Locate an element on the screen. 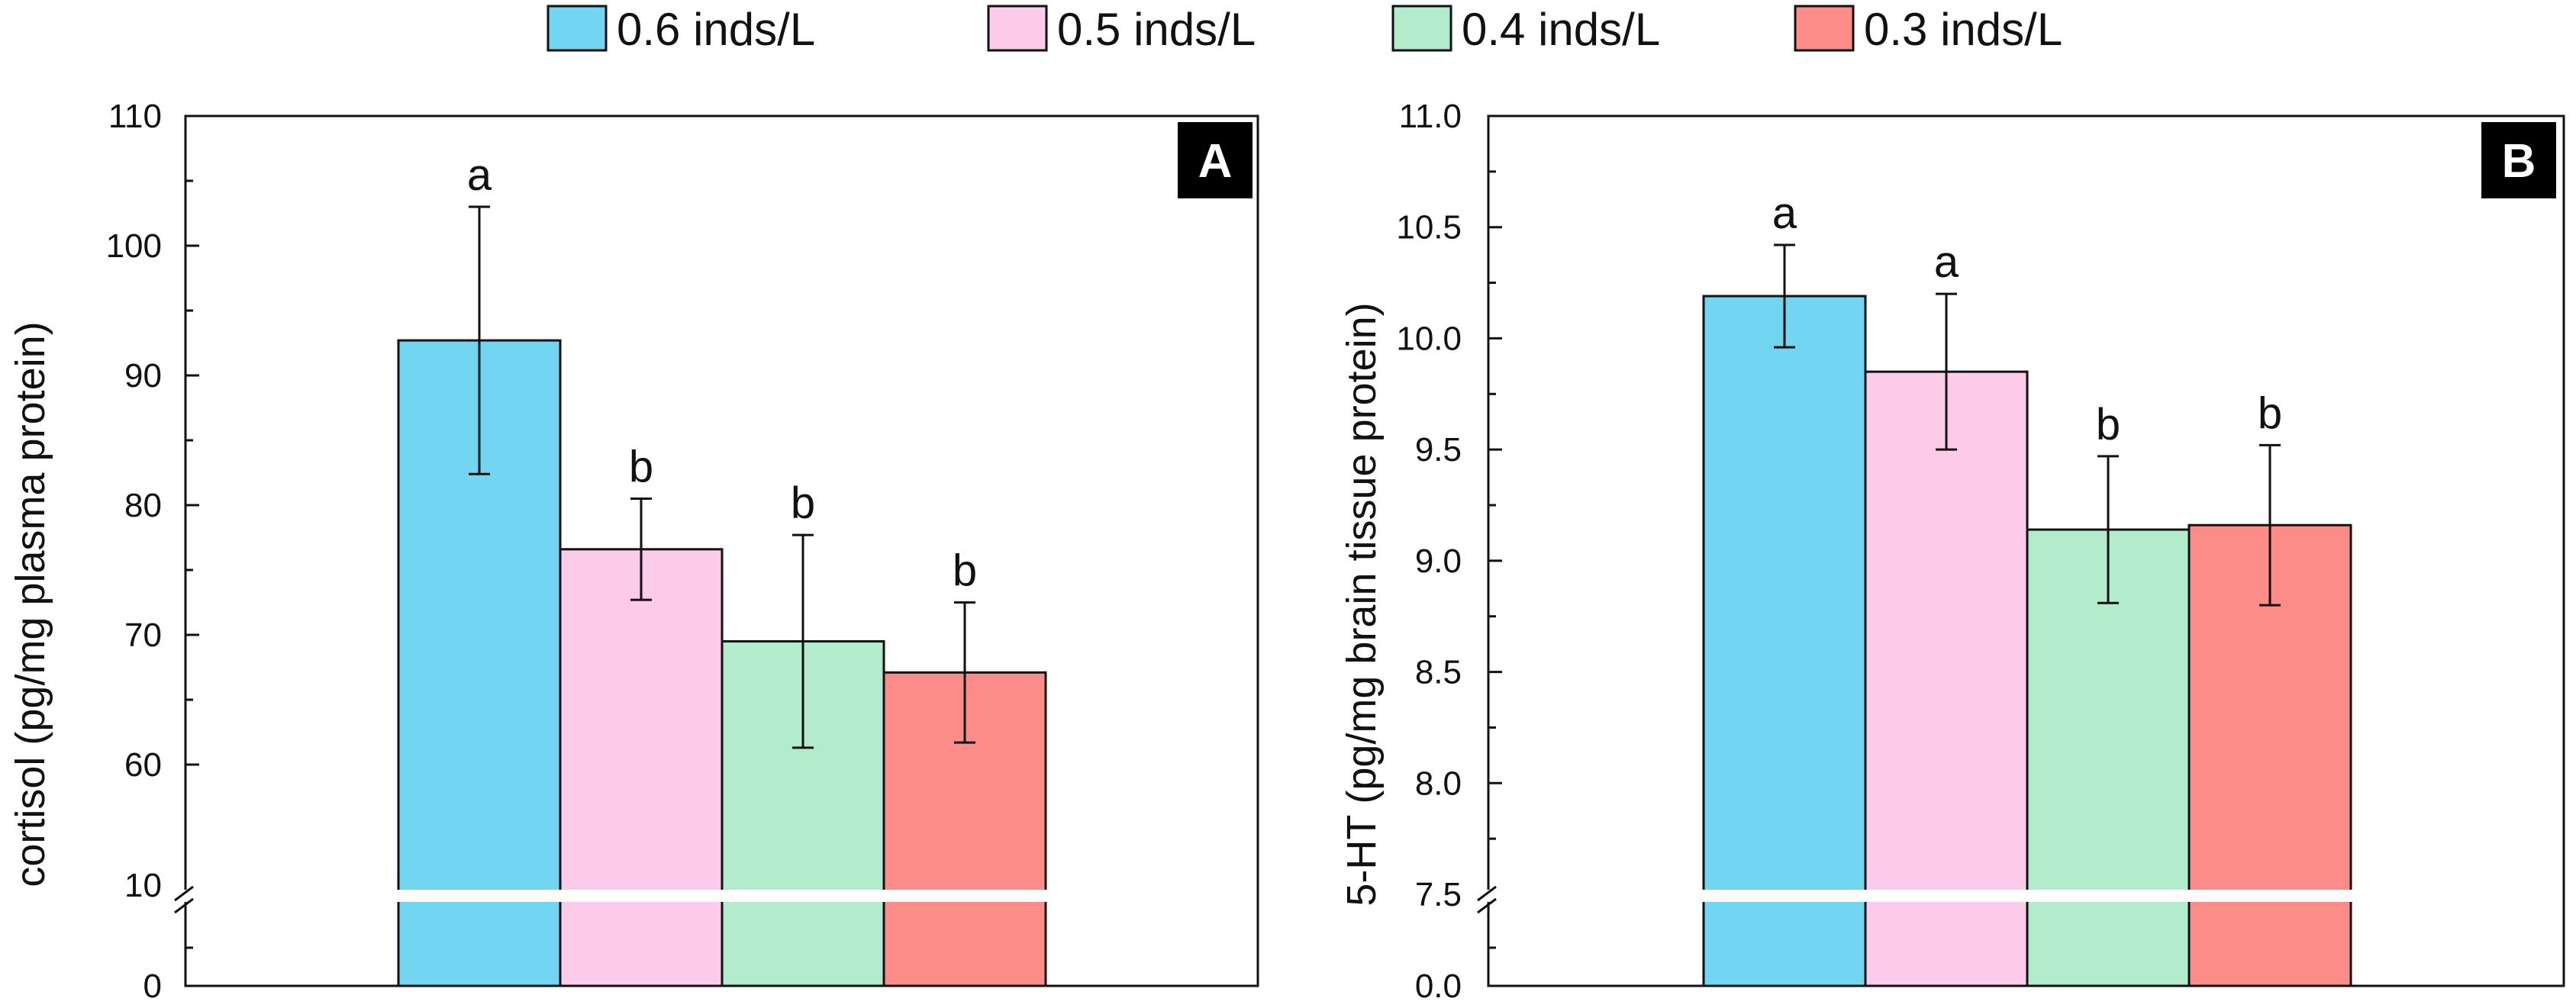 This screenshot has width=2576, height=1008. panel-label: B is located at coordinates (2519, 161).